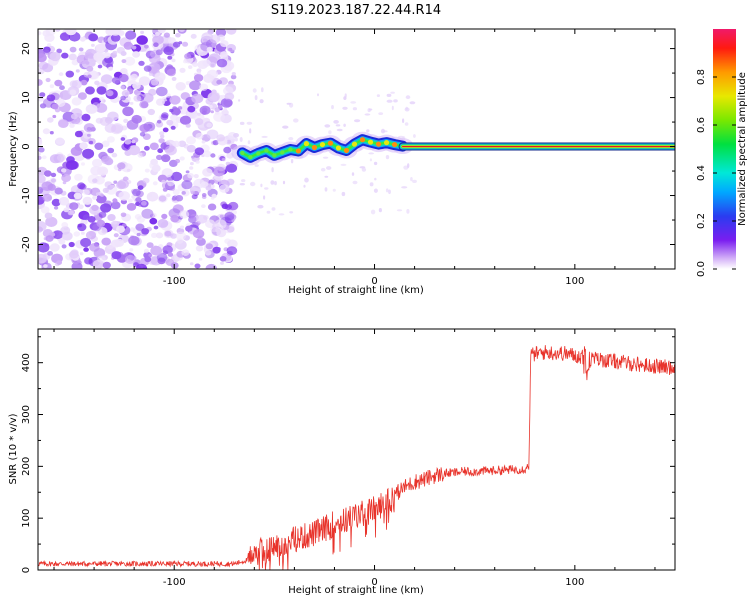  What do you see at coordinates (346, 150) in the screenshot?
I see `signal-blob` at bounding box center [346, 150].